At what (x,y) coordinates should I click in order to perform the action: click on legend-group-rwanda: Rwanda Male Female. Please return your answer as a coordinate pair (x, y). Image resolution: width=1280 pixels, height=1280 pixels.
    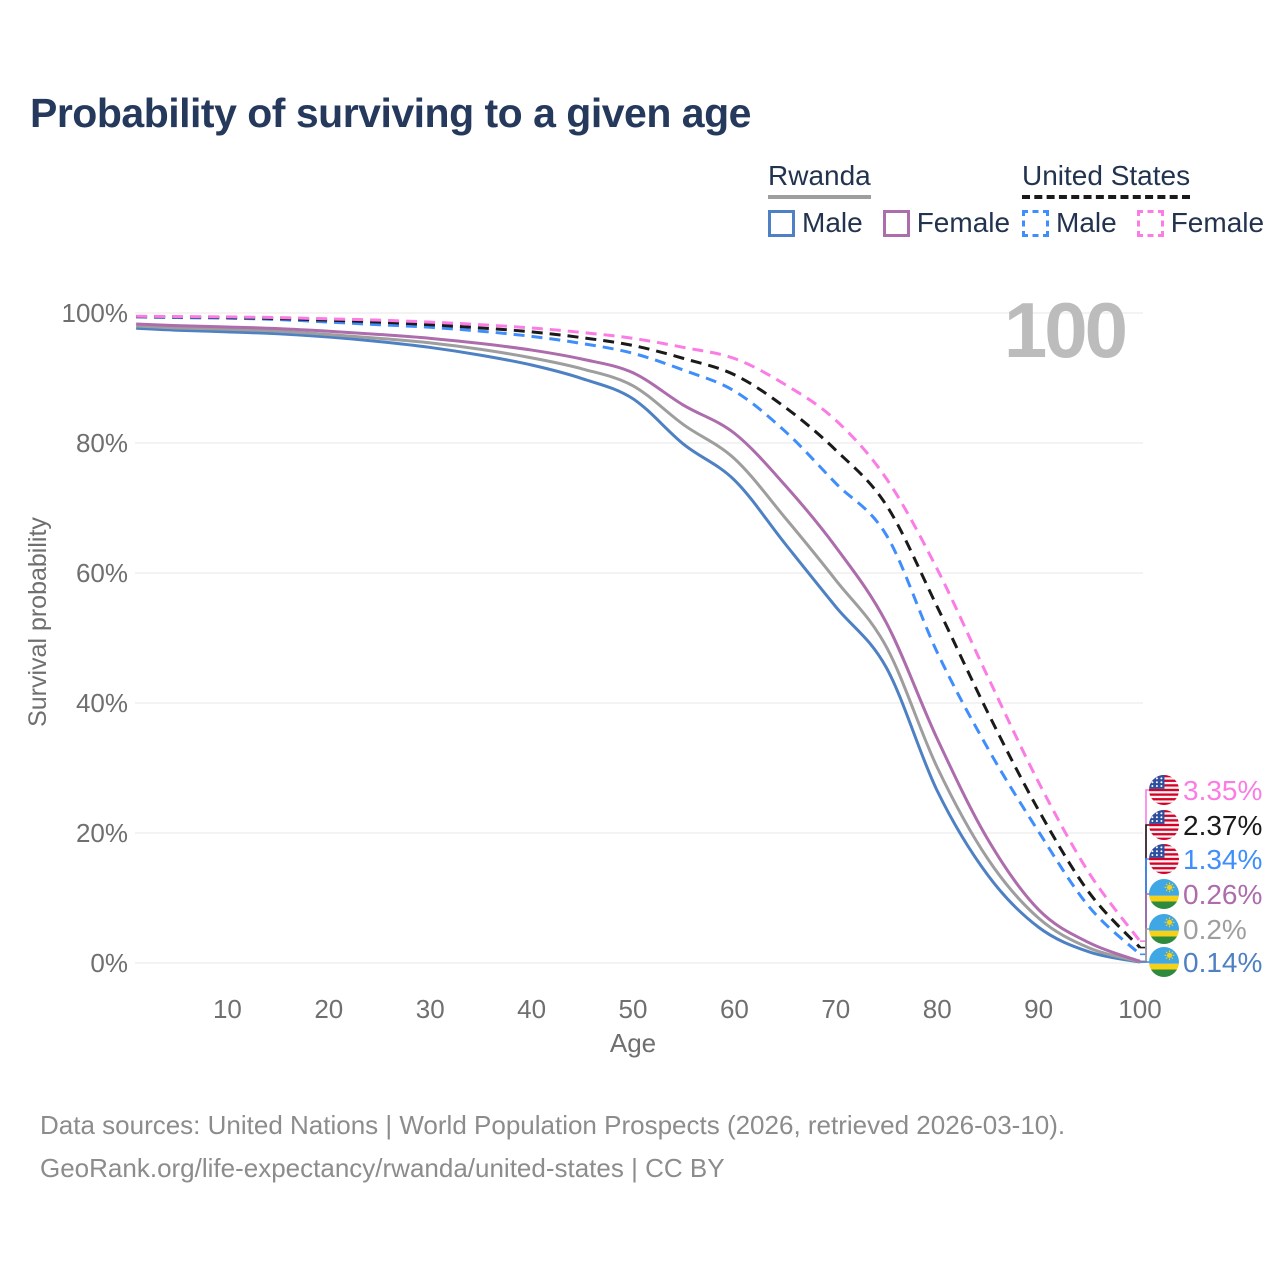
    Looking at the image, I should click on (889, 199).